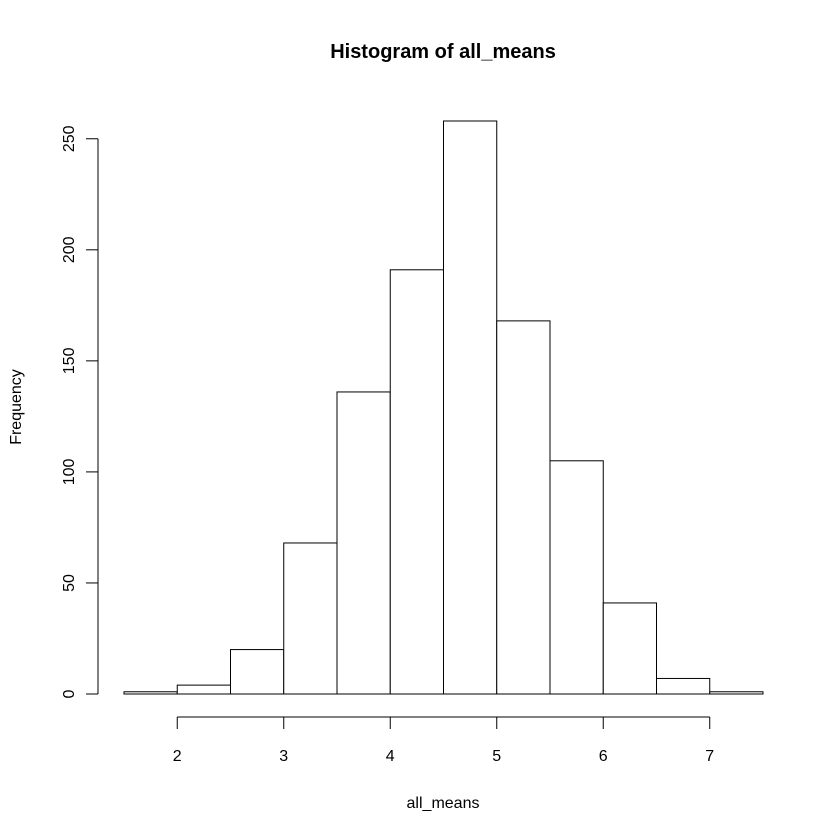  Describe the element at coordinates (443, 740) in the screenshot. I see `x-axis: 2 3 4 5 6 7` at that location.